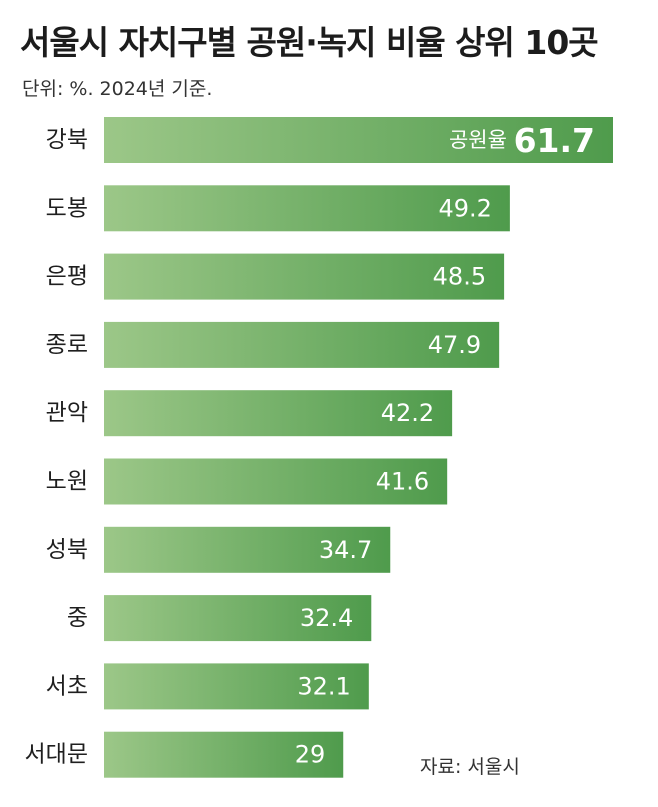 The width and height of the screenshot is (658, 807). What do you see at coordinates (77, 618) in the screenshot?
I see `category-label: 중` at bounding box center [77, 618].